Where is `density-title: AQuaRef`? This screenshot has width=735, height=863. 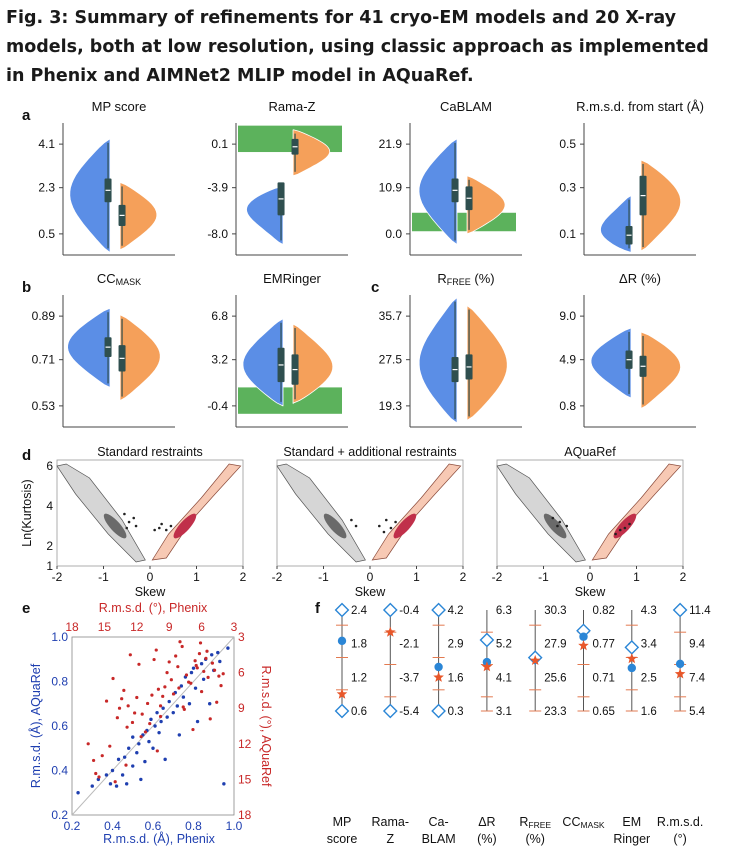
density-title: AQuaRef is located at coordinates (590, 452).